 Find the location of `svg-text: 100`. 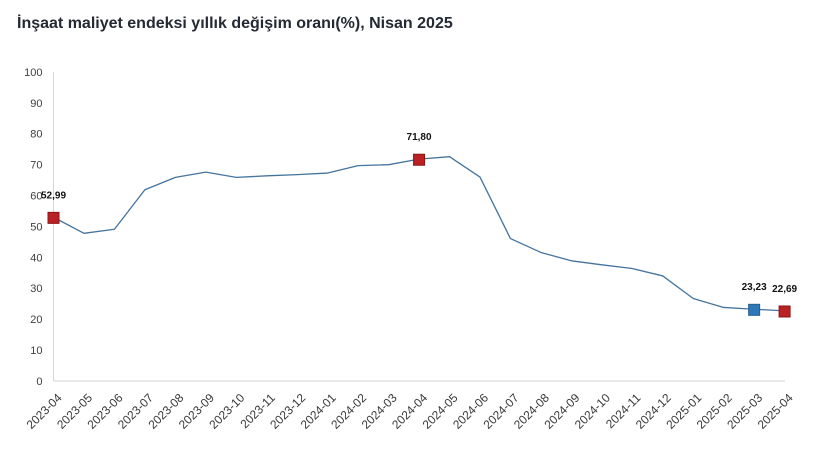

svg-text: 100 is located at coordinates (33, 73).